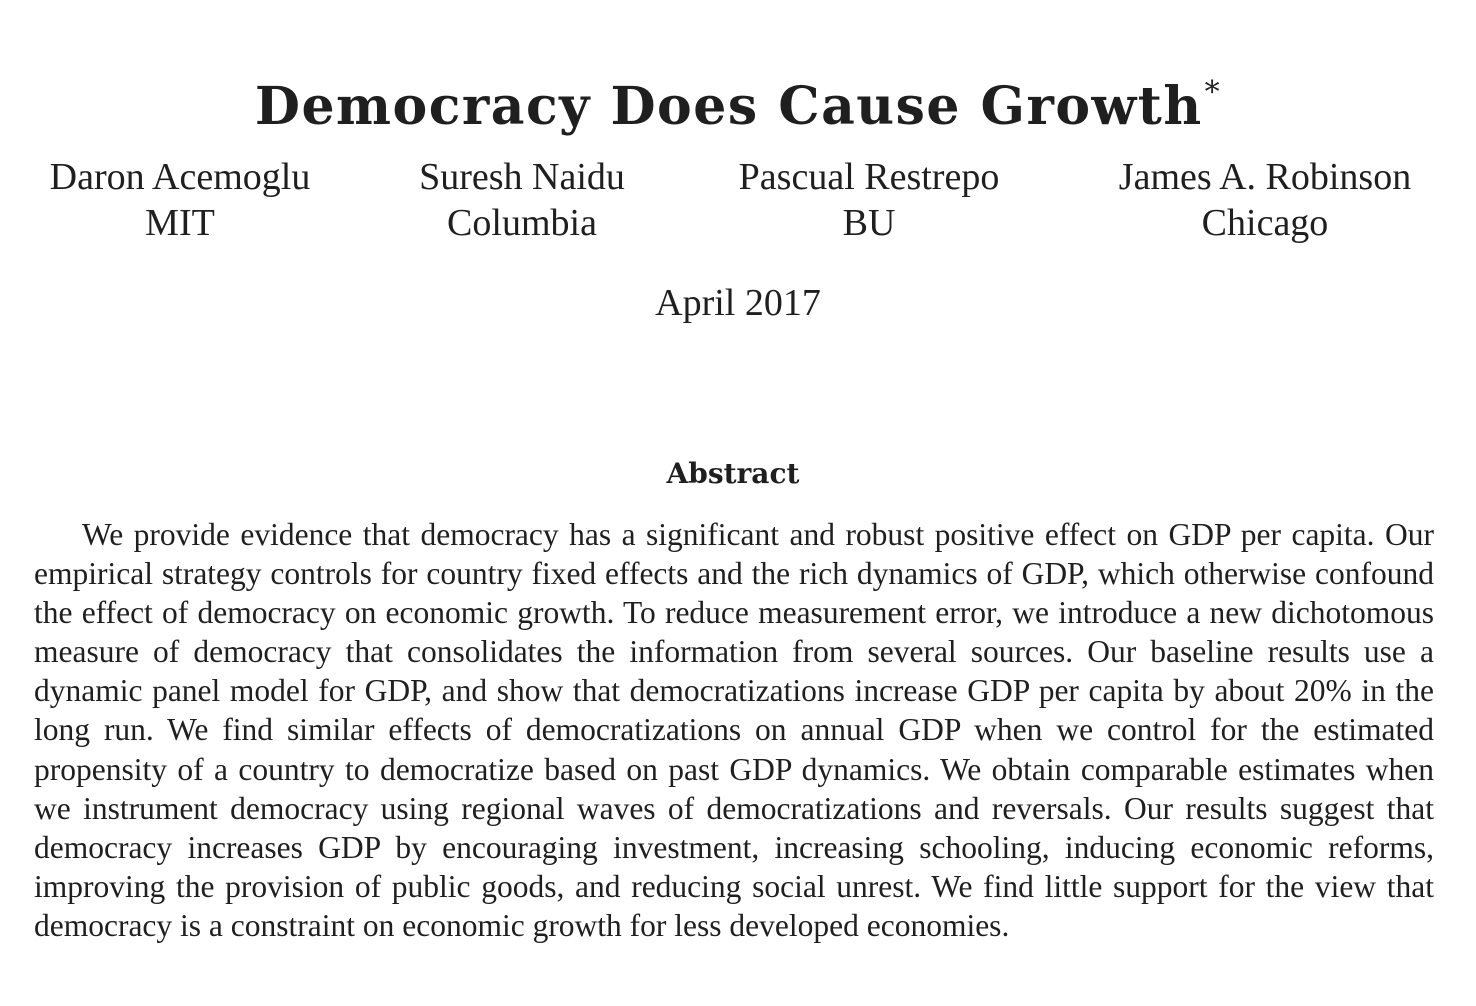  I want to click on paper-title: Democracy Does Cause Growth*, so click(738, 107).